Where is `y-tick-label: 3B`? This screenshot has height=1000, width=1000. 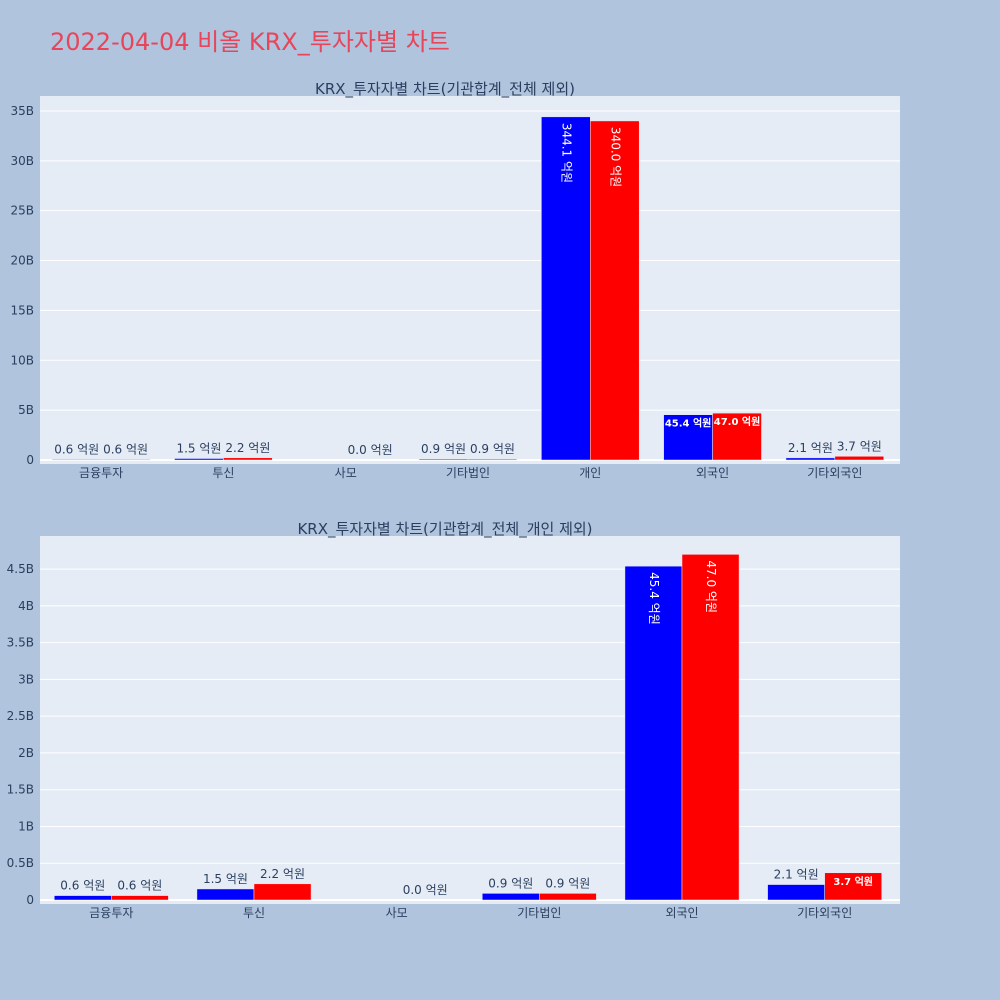 y-tick-label: 3B is located at coordinates (26, 679).